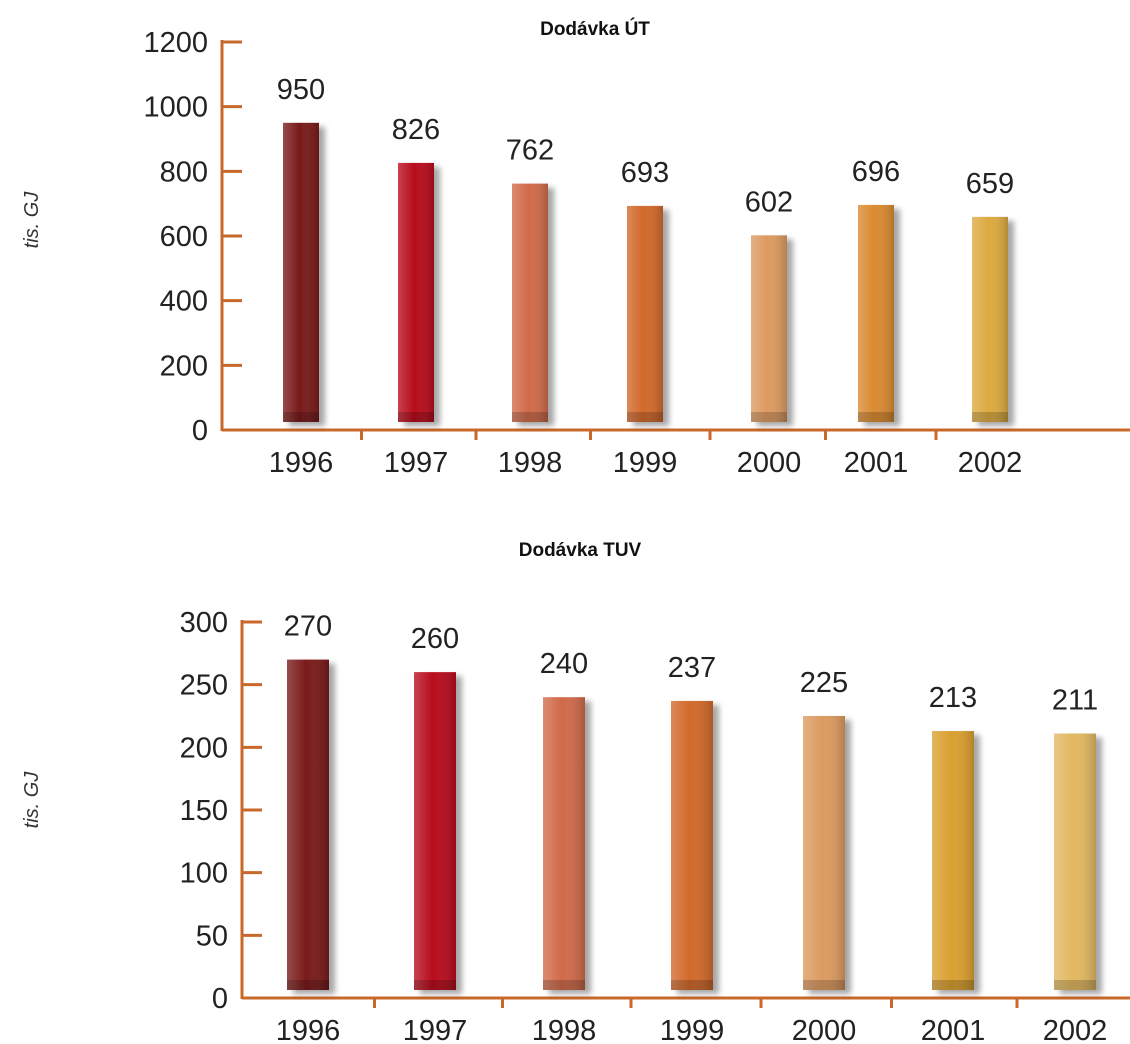 The height and width of the screenshot is (1044, 1130). Describe the element at coordinates (824, 683) in the screenshot. I see `value-label: 225` at that location.